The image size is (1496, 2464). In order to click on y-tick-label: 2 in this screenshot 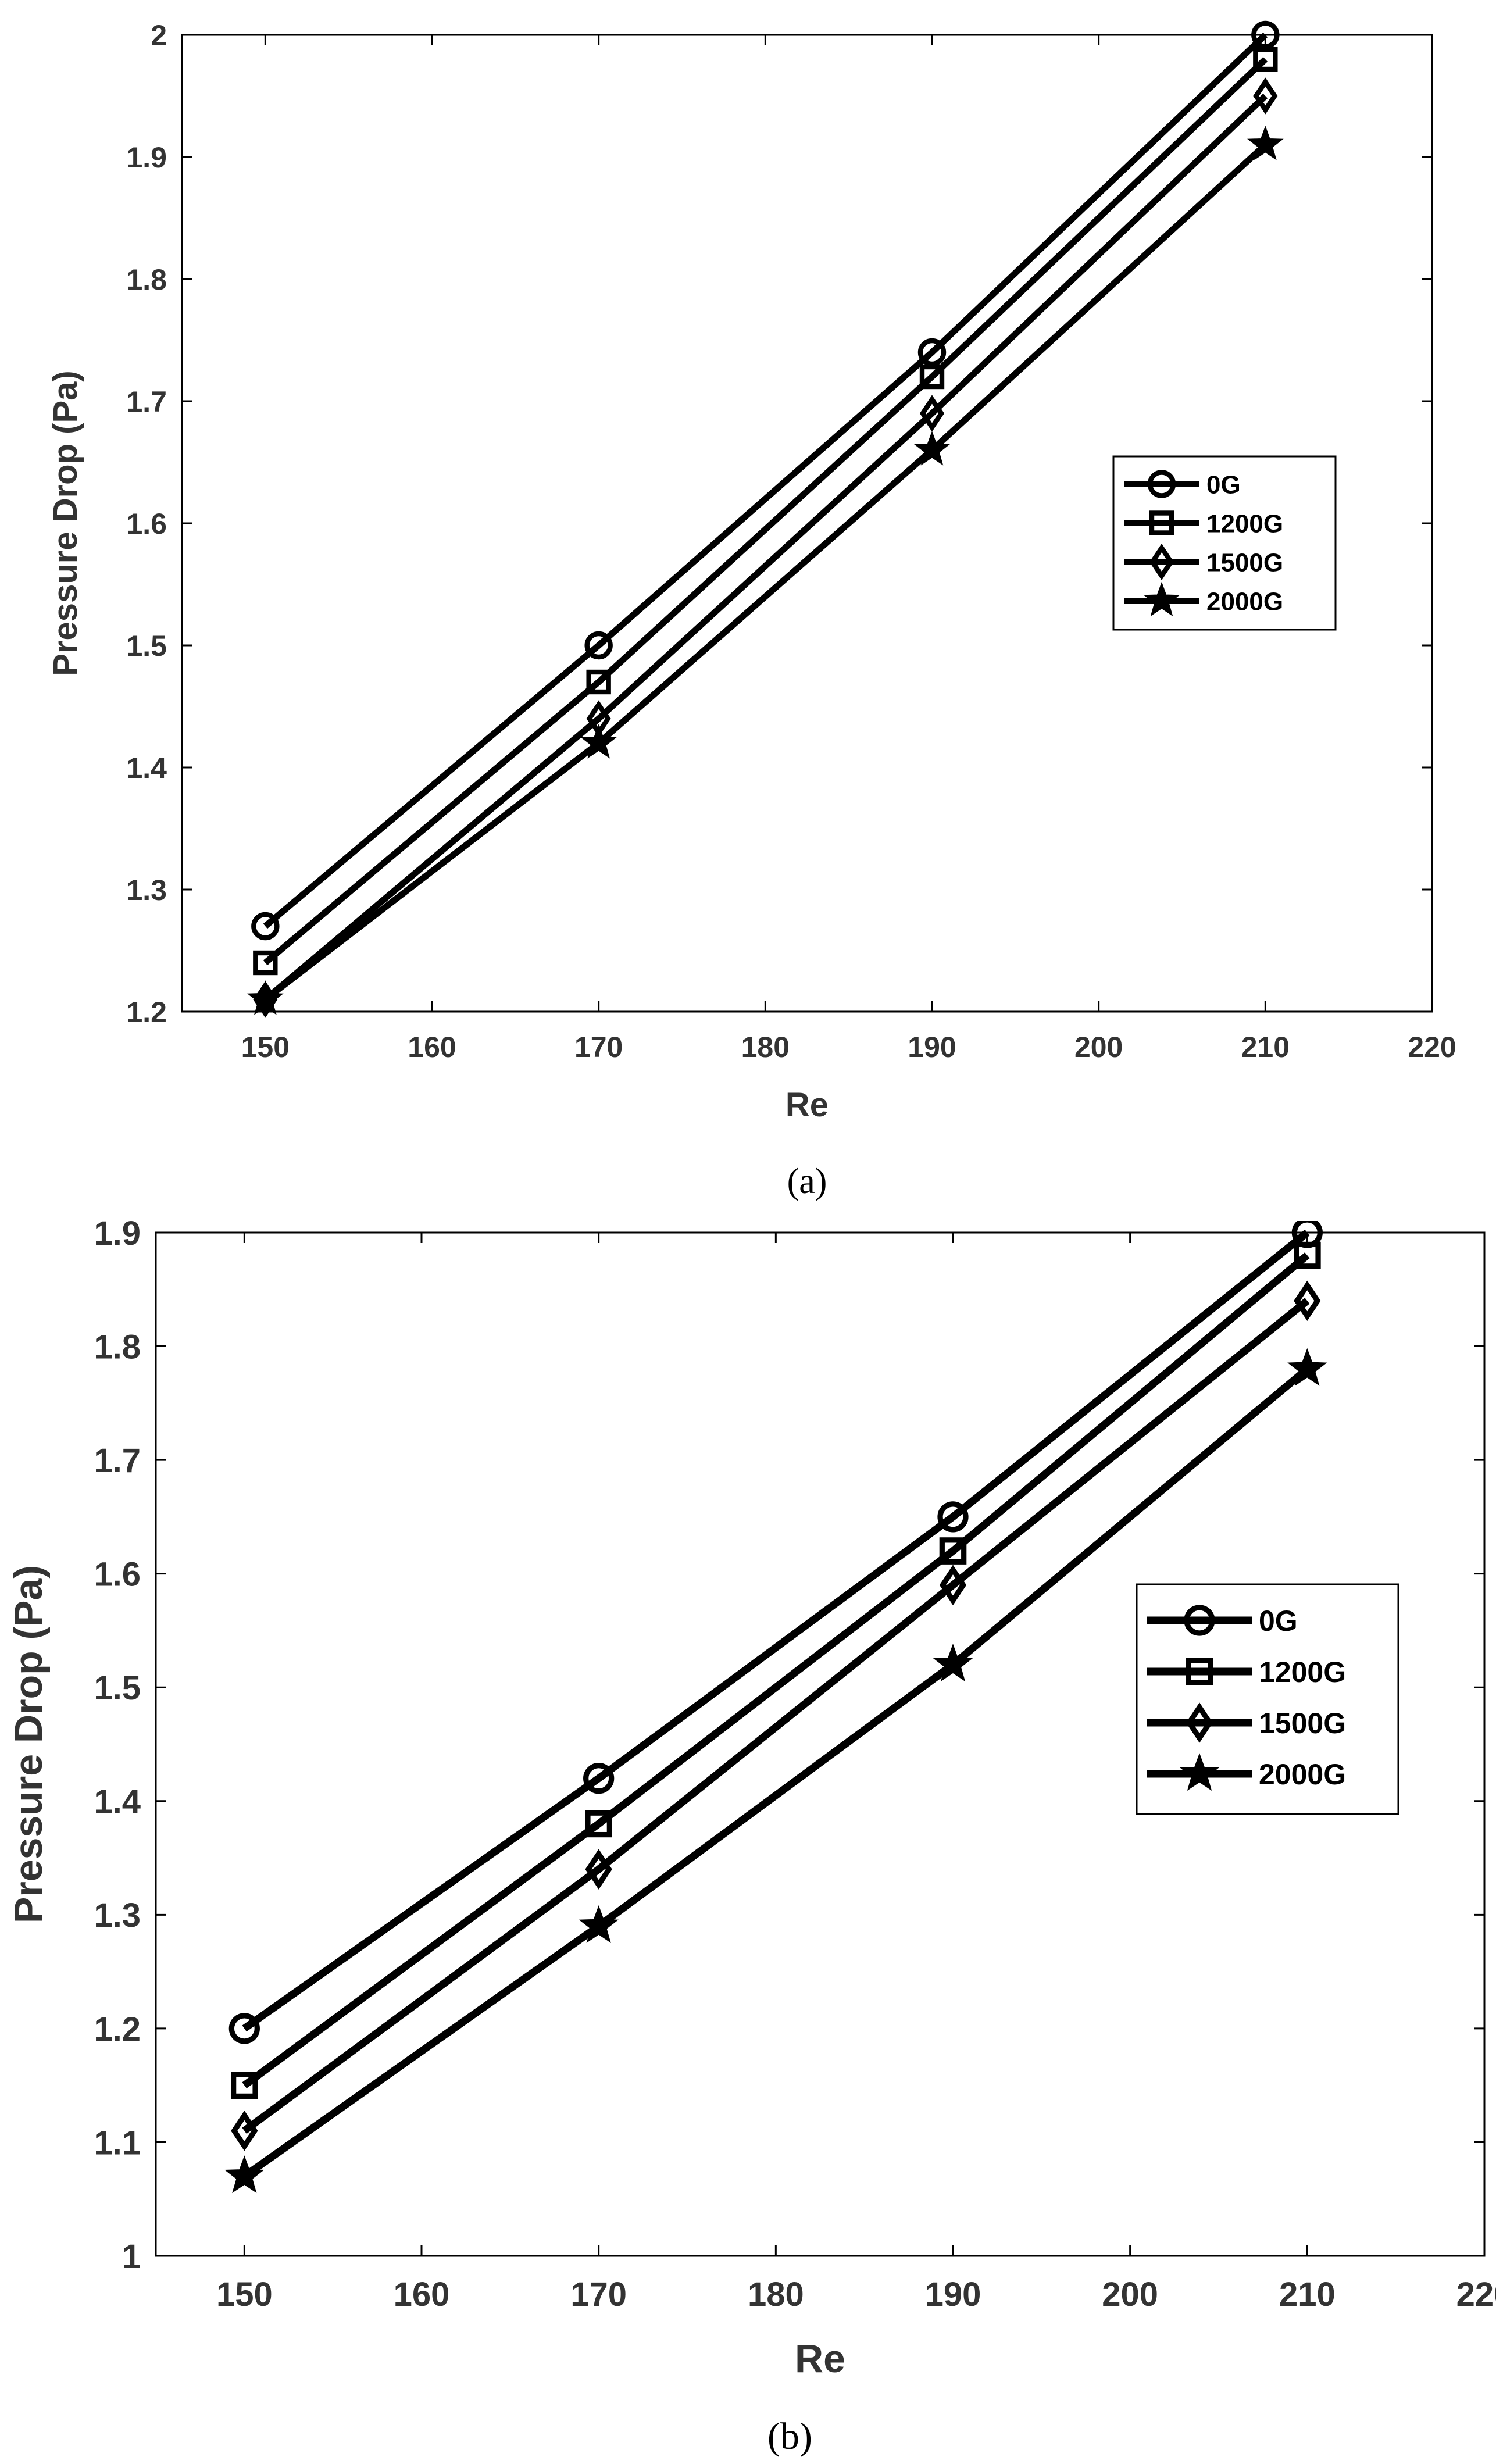, I will do `click(159, 35)`.